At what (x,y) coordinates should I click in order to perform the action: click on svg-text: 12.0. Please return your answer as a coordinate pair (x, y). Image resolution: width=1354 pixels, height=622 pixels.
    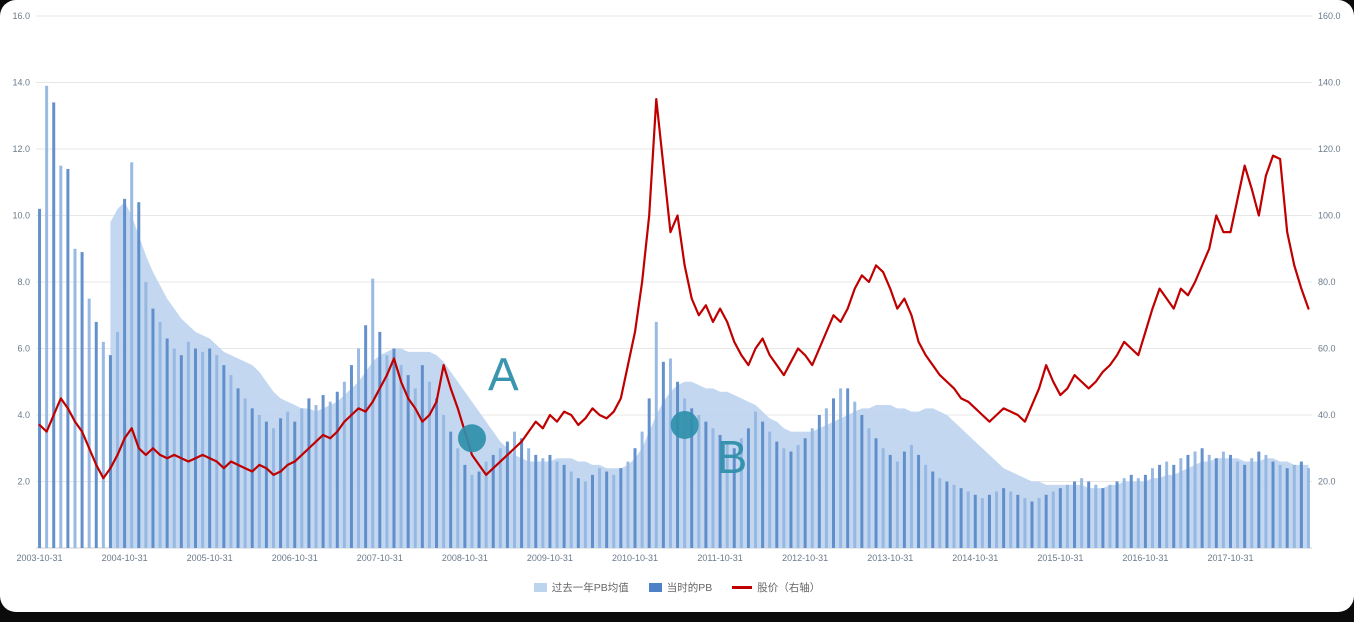
    Looking at the image, I should click on (21, 149).